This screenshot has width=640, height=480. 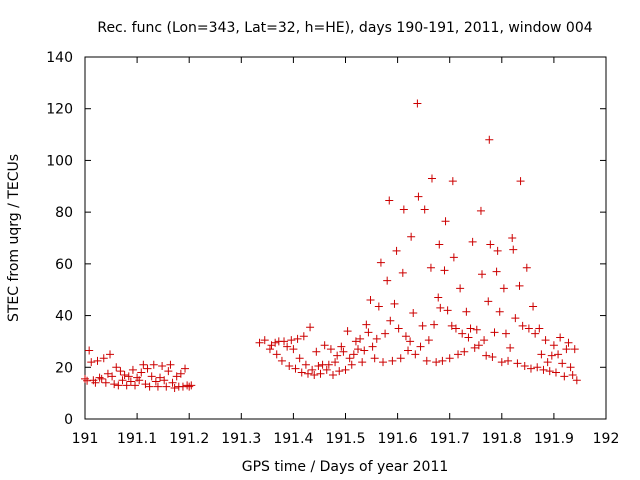 I want to click on x-tick-label: 191.5, so click(x=345, y=439).